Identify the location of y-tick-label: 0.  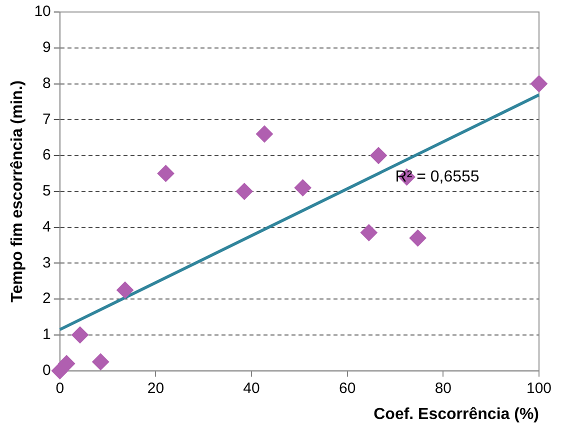
(46, 370).